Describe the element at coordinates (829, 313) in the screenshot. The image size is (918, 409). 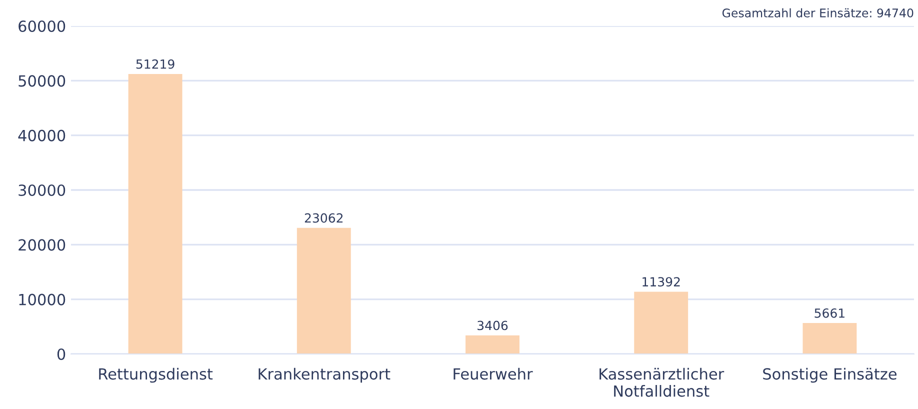
I see `data-label: 5661` at that location.